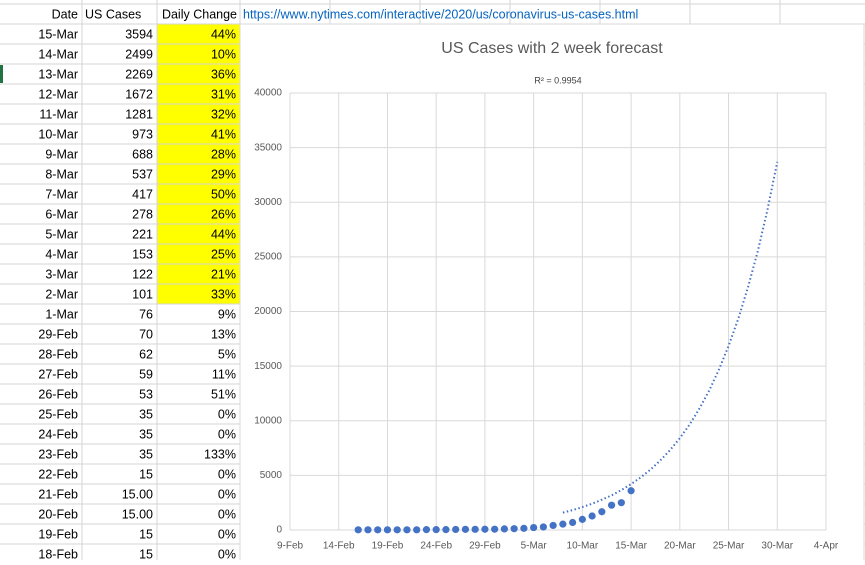 The width and height of the screenshot is (865, 565). Describe the element at coordinates (58, 374) in the screenshot. I see `date-cell: 27-Feb` at that location.